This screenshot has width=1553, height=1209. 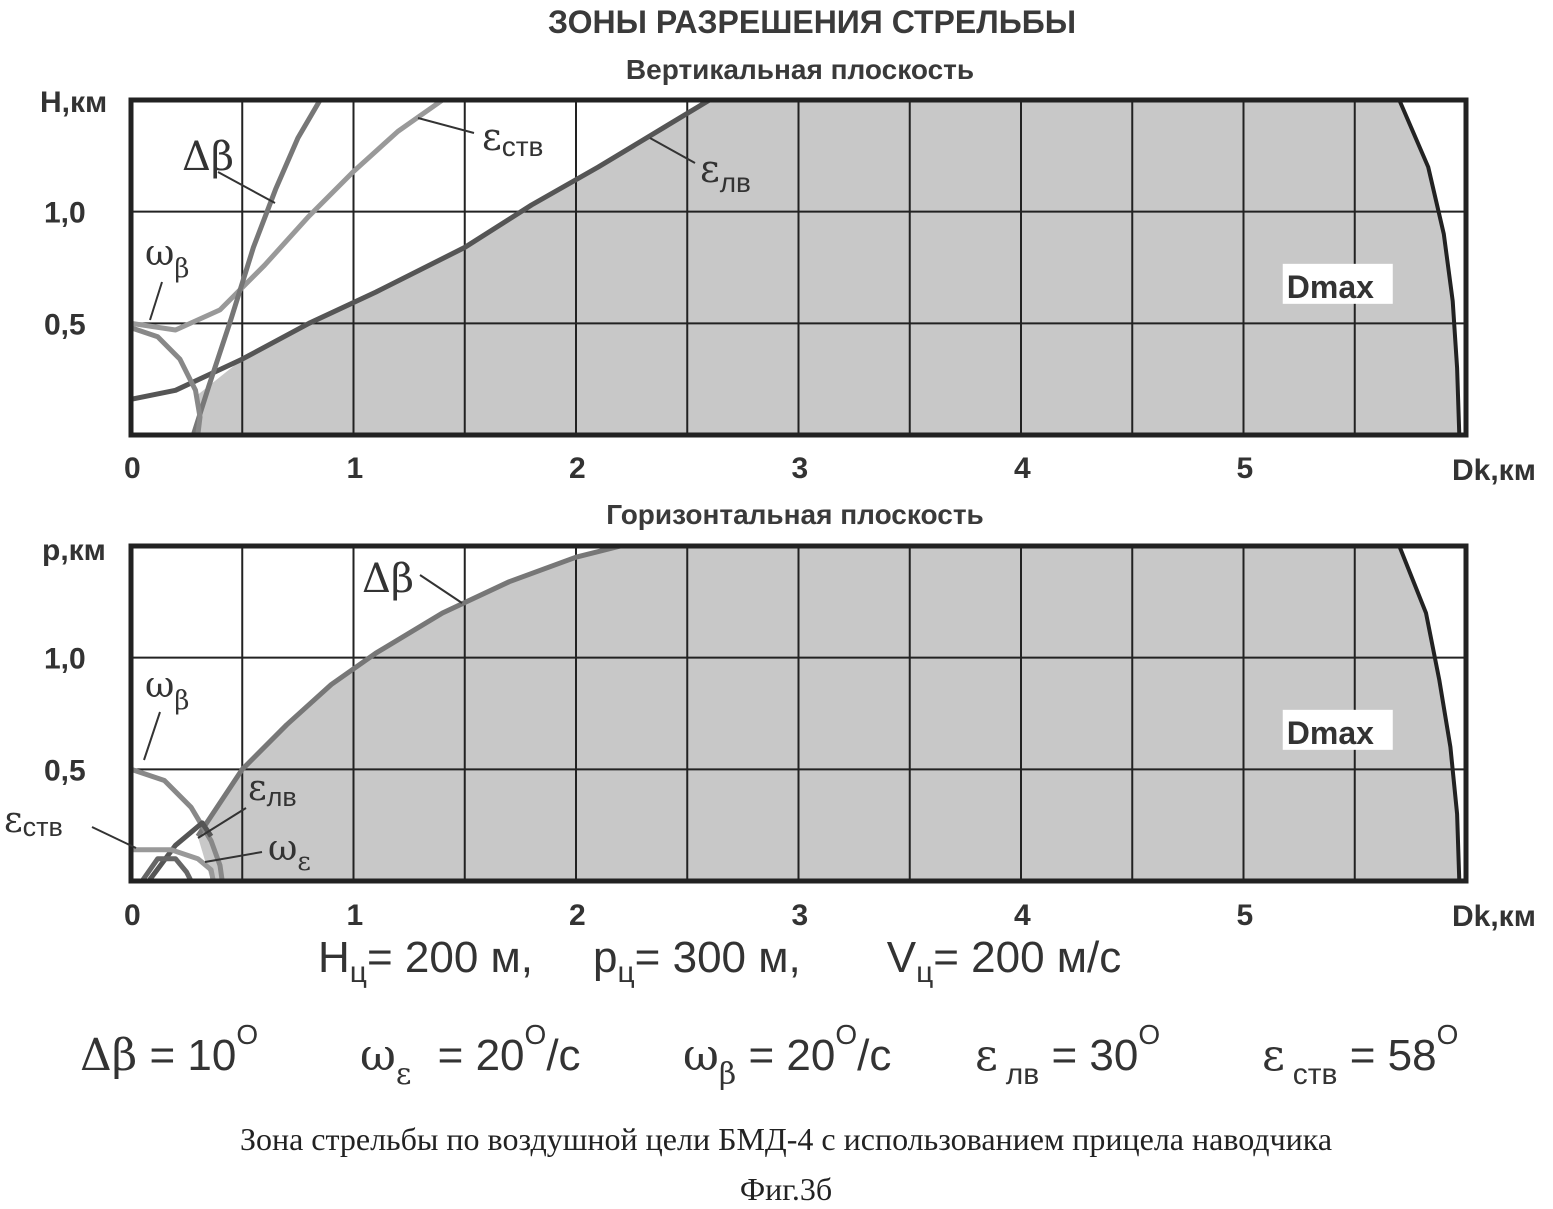 What do you see at coordinates (812, 22) in the screenshot?
I see `main-title: ЗОНЫ РАЗРЕШЕНИЯ СТРЕЛЬБЫ` at bounding box center [812, 22].